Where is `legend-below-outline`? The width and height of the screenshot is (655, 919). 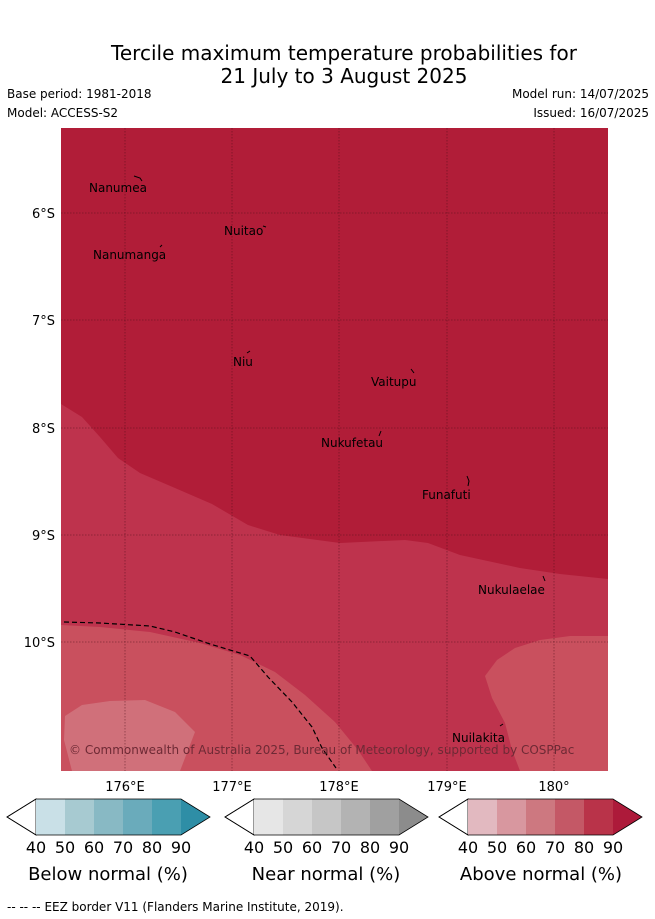 legend-below-outline is located at coordinates (108, 817).